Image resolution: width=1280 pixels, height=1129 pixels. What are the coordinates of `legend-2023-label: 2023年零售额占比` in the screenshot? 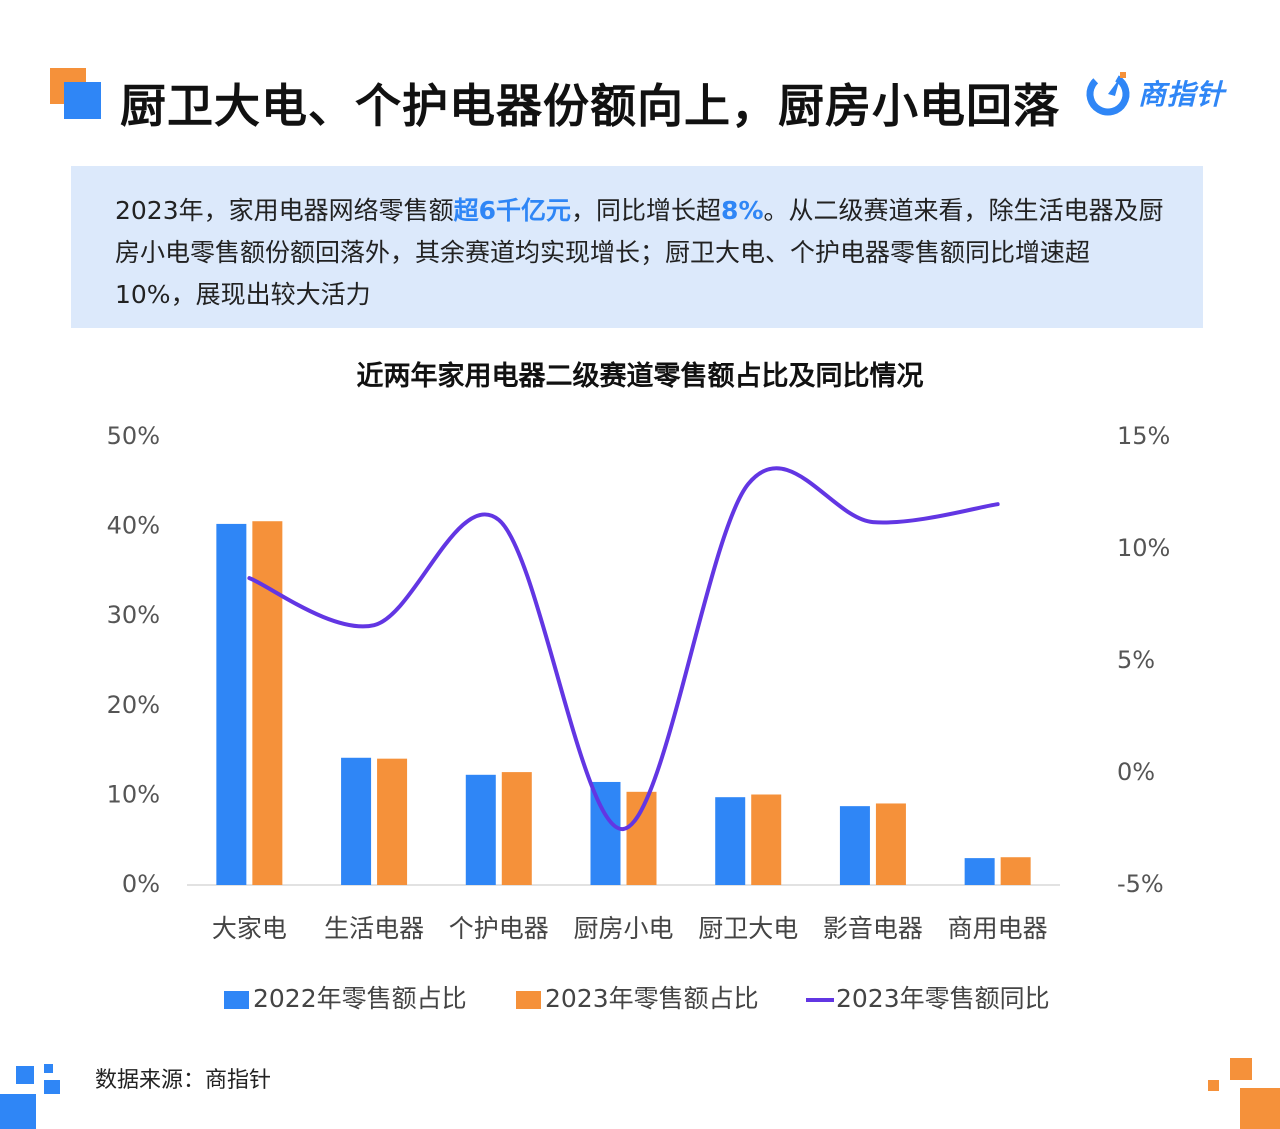 It's located at (652, 998).